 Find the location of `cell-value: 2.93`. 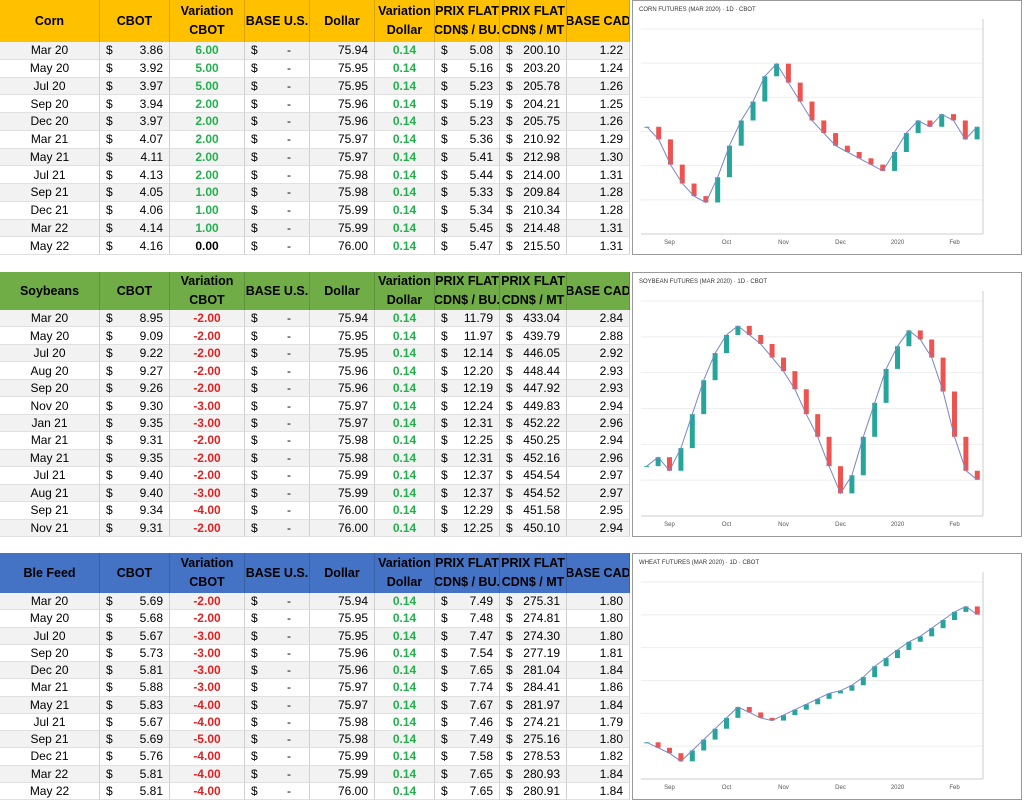

cell-value: 2.93 is located at coordinates (611, 370).